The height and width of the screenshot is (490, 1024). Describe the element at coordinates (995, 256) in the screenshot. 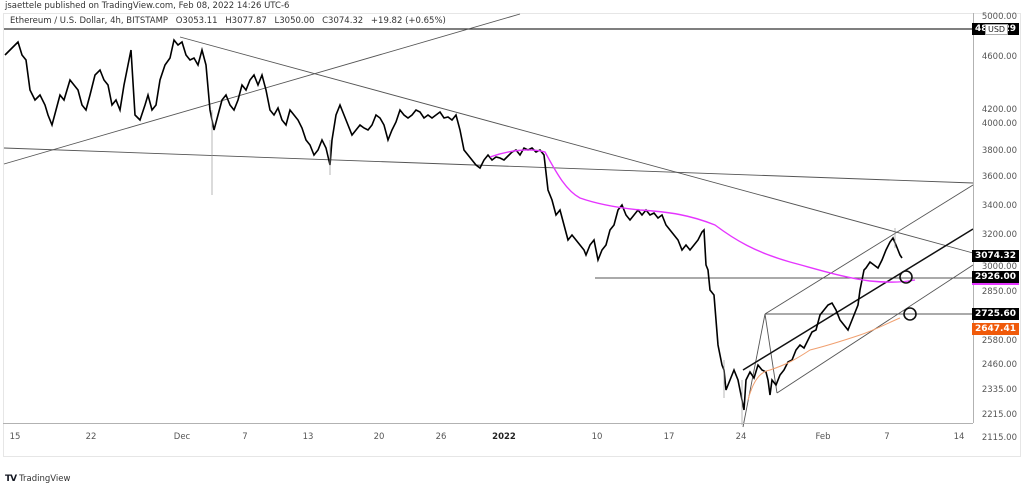

I see `last-price-badge: 3074.32` at that location.